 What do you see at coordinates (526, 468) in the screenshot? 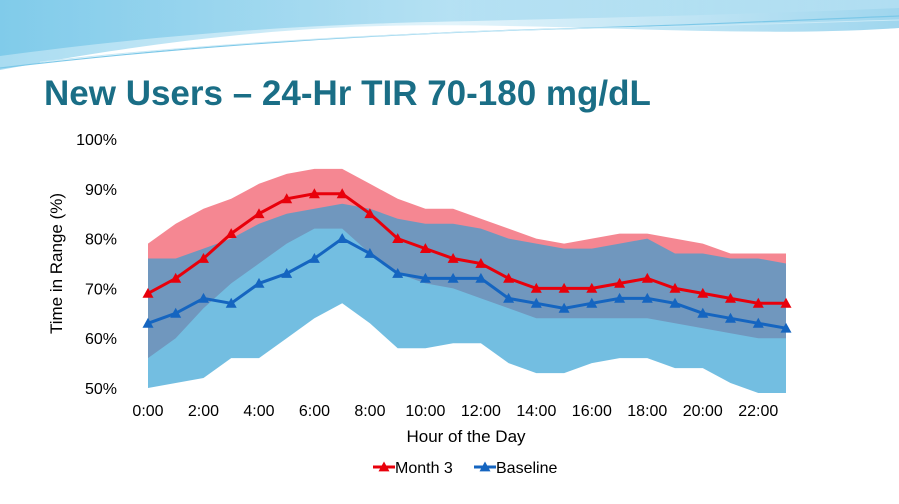
I see `legend-label-baseline: Baseline` at bounding box center [526, 468].